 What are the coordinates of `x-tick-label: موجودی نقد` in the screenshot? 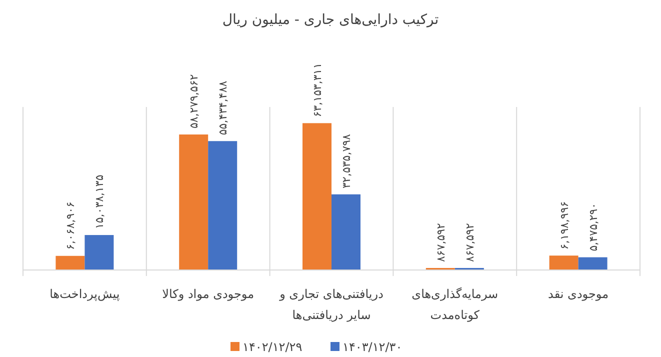 It's located at (578, 294).